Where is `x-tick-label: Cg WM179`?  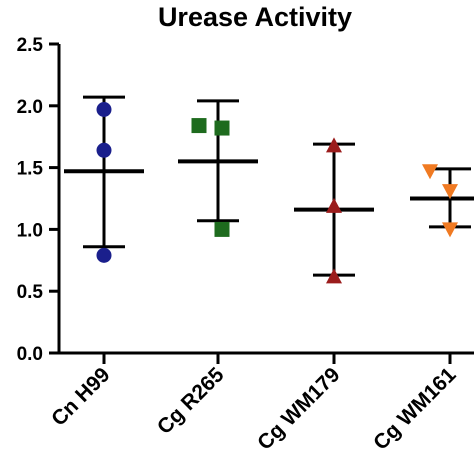 x-tick-label: Cg WM179 is located at coordinates (298, 408).